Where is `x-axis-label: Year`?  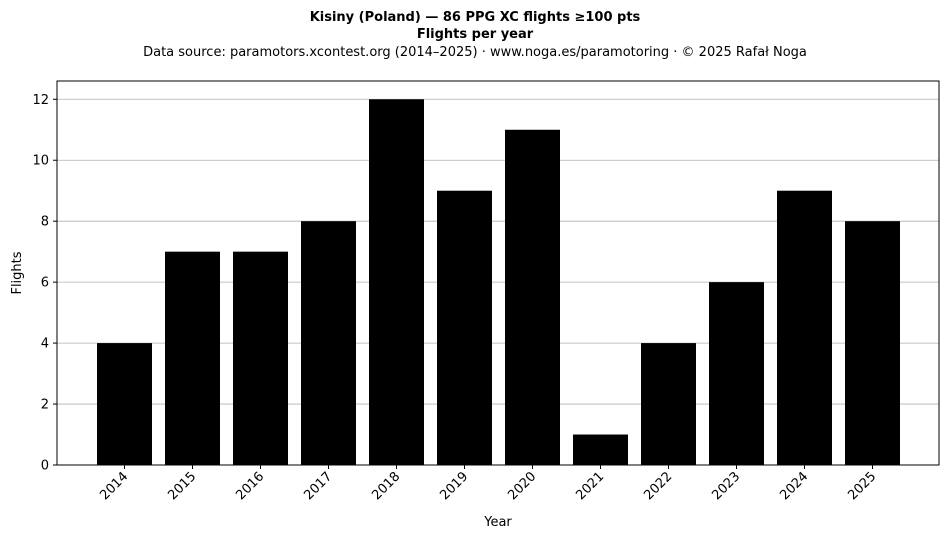
x-axis-label: Year is located at coordinates (497, 522).